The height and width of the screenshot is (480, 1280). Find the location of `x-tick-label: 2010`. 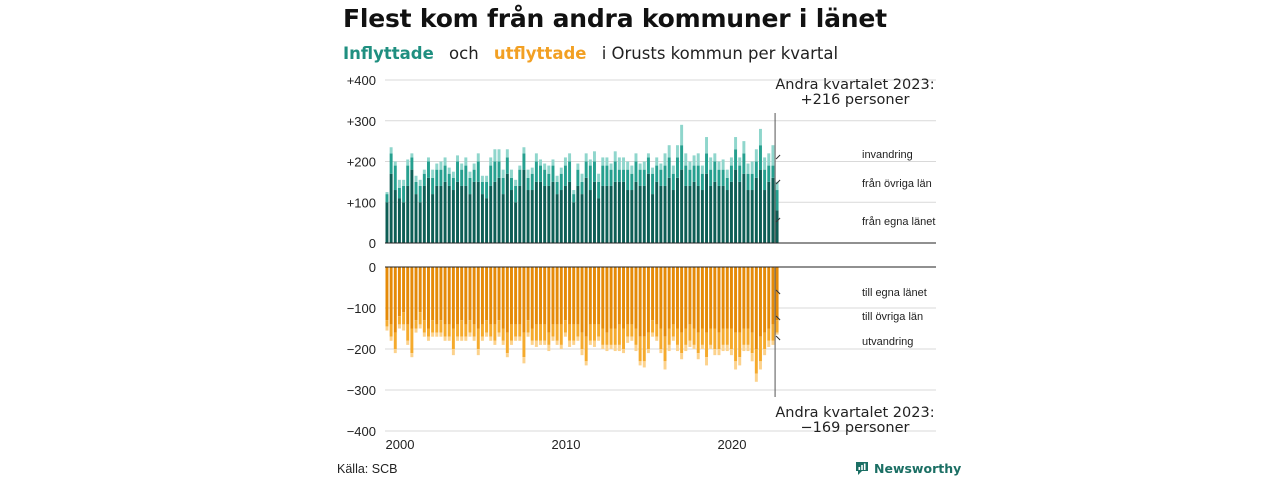

x-tick-label: 2010 is located at coordinates (566, 444).